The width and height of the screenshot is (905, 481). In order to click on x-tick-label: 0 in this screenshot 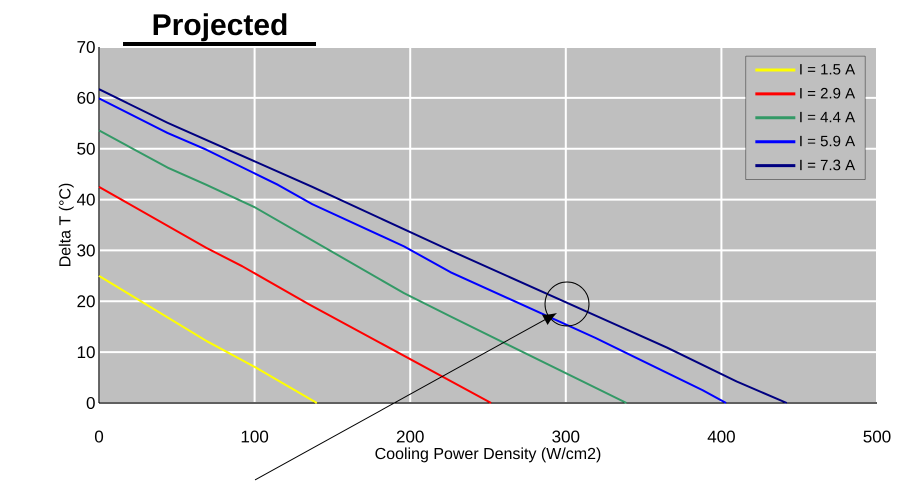, I will do `click(99, 436)`.